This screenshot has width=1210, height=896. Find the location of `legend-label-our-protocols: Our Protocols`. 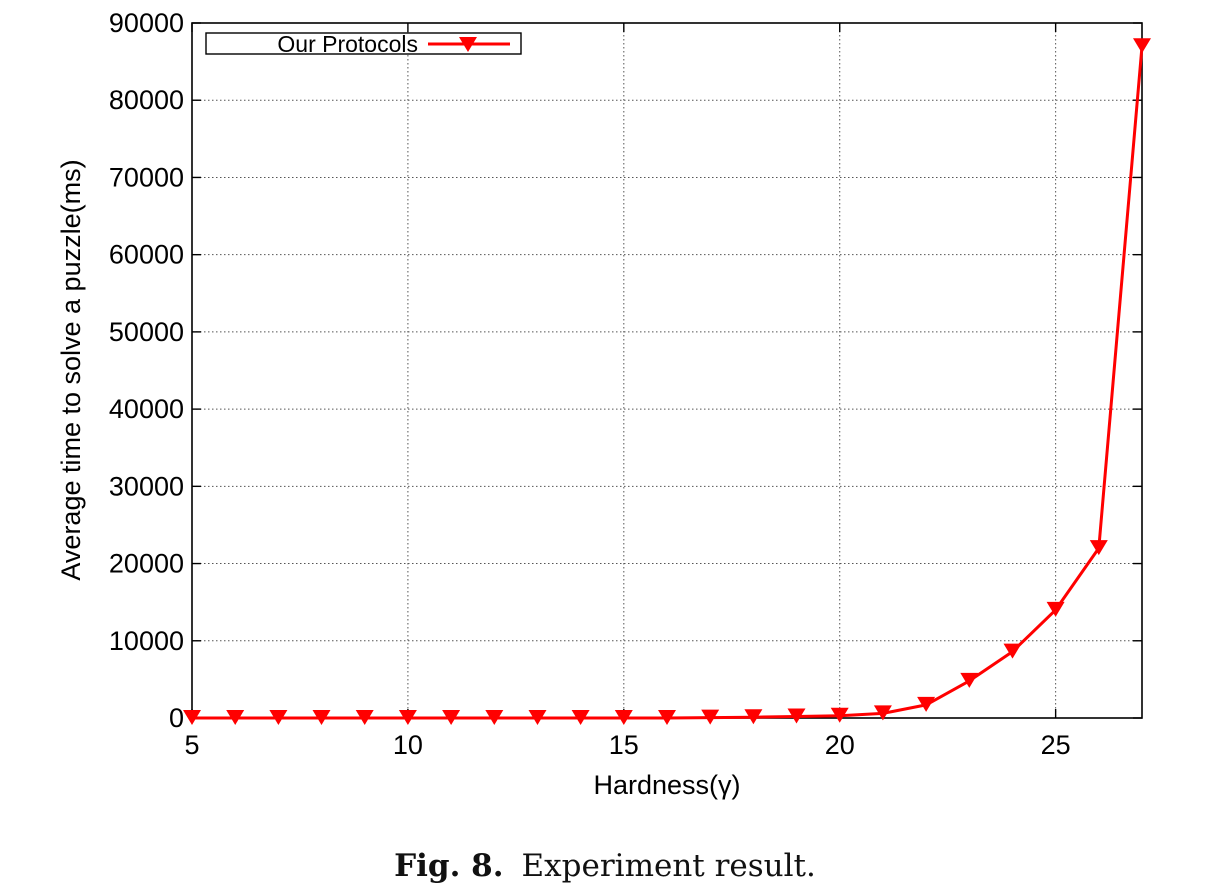

legend-label-our-protocols: Our Protocols is located at coordinates (347, 44).